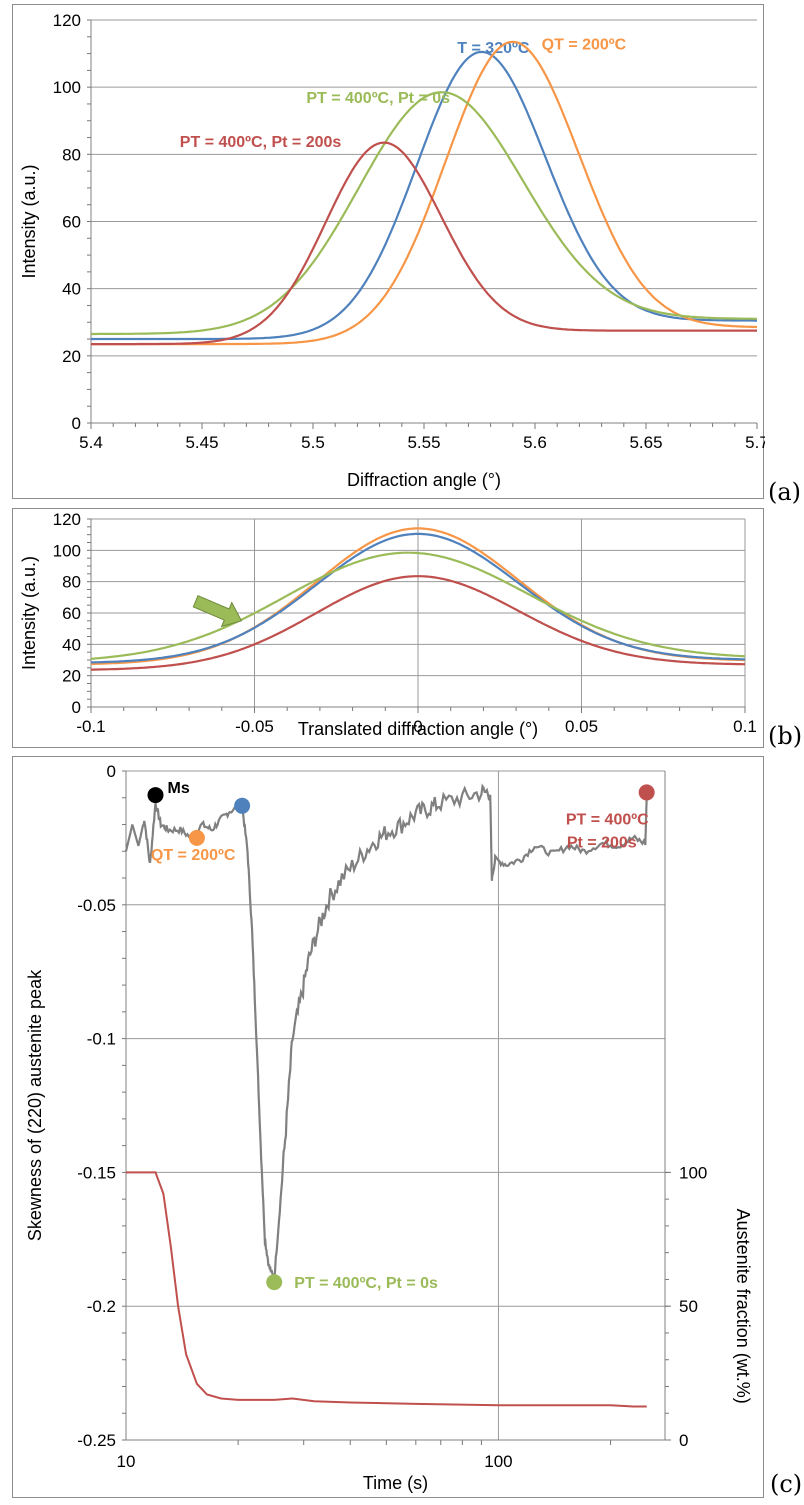  I want to click on x-axis-label: Translated diffraction angle (°), so click(418, 729).